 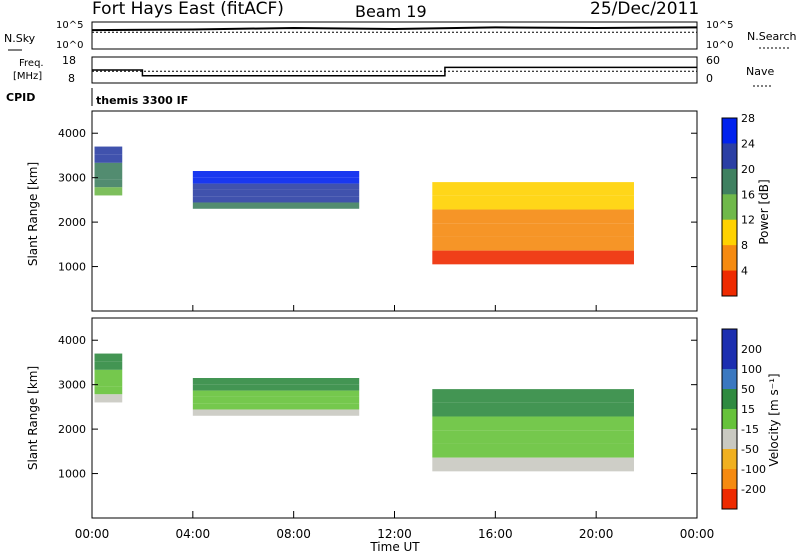 I want to click on velocity-range-tick-label: 2000, so click(x=72, y=429).